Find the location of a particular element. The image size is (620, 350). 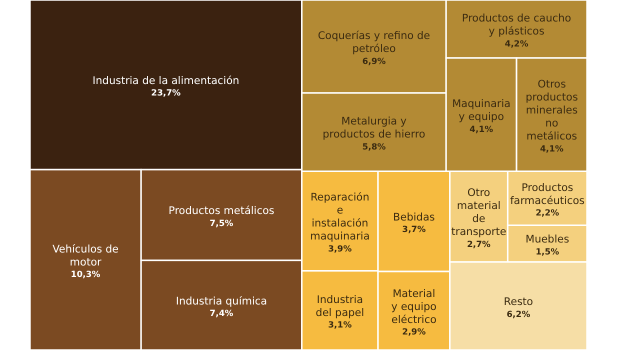

data-label: 23,7% is located at coordinates (166, 93).